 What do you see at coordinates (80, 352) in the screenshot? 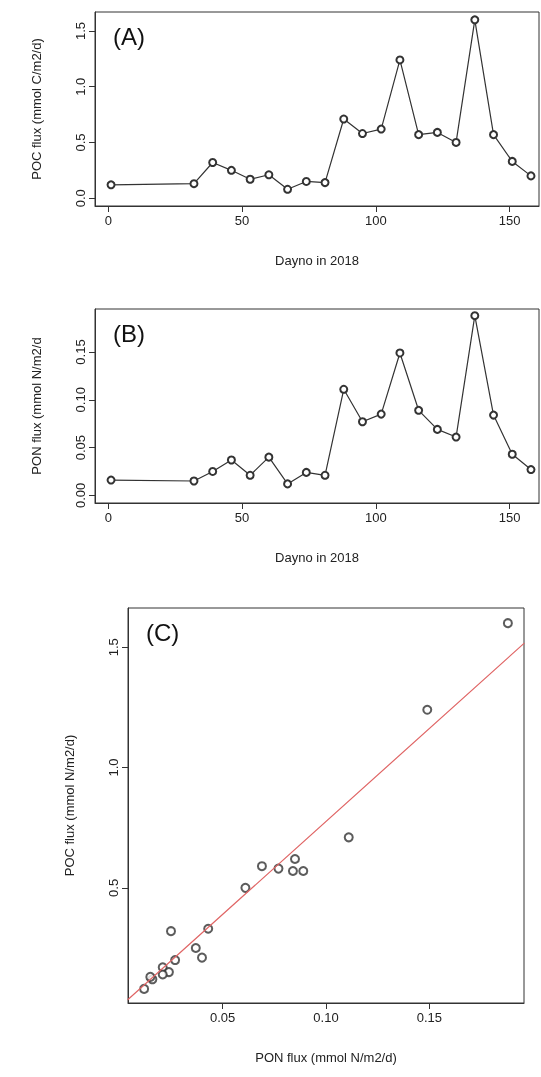
I see `y-tick-label: 0.15` at bounding box center [80, 352].